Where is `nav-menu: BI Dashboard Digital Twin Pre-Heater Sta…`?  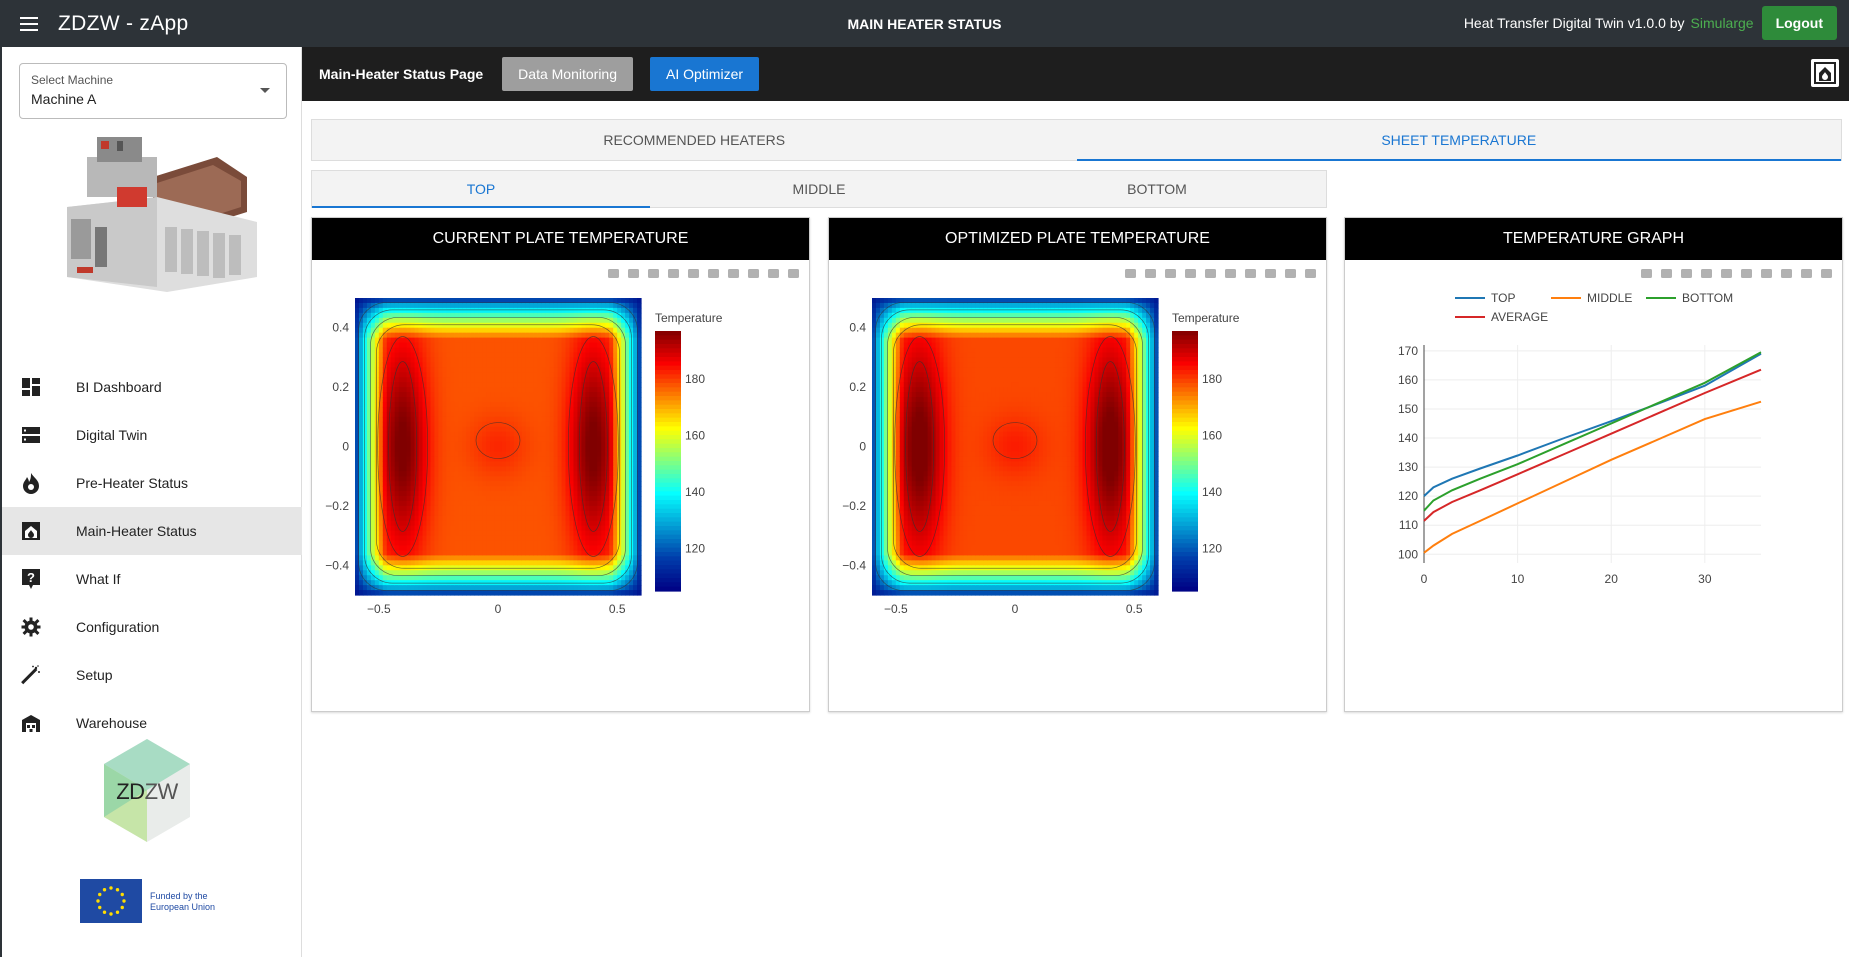
nav-menu: BI Dashboard Digital Twin Pre-Heater Sta… is located at coordinates (152, 555).